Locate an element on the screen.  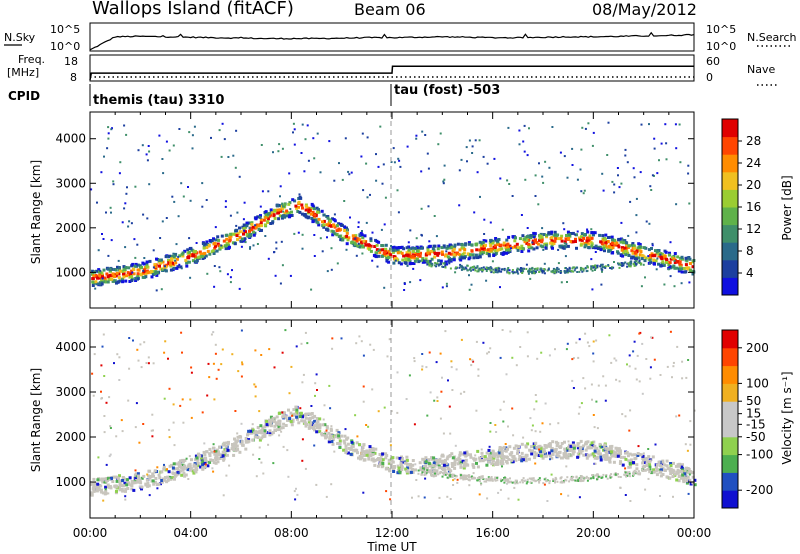
colorbar-tick-label: -50 is located at coordinates (756, 437).